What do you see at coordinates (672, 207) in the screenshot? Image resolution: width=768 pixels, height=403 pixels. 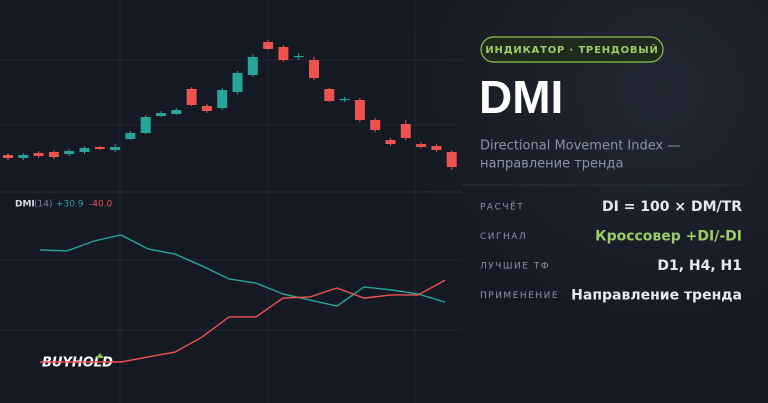 I see `row-value: DI = 100 × DM/TR` at bounding box center [672, 207].